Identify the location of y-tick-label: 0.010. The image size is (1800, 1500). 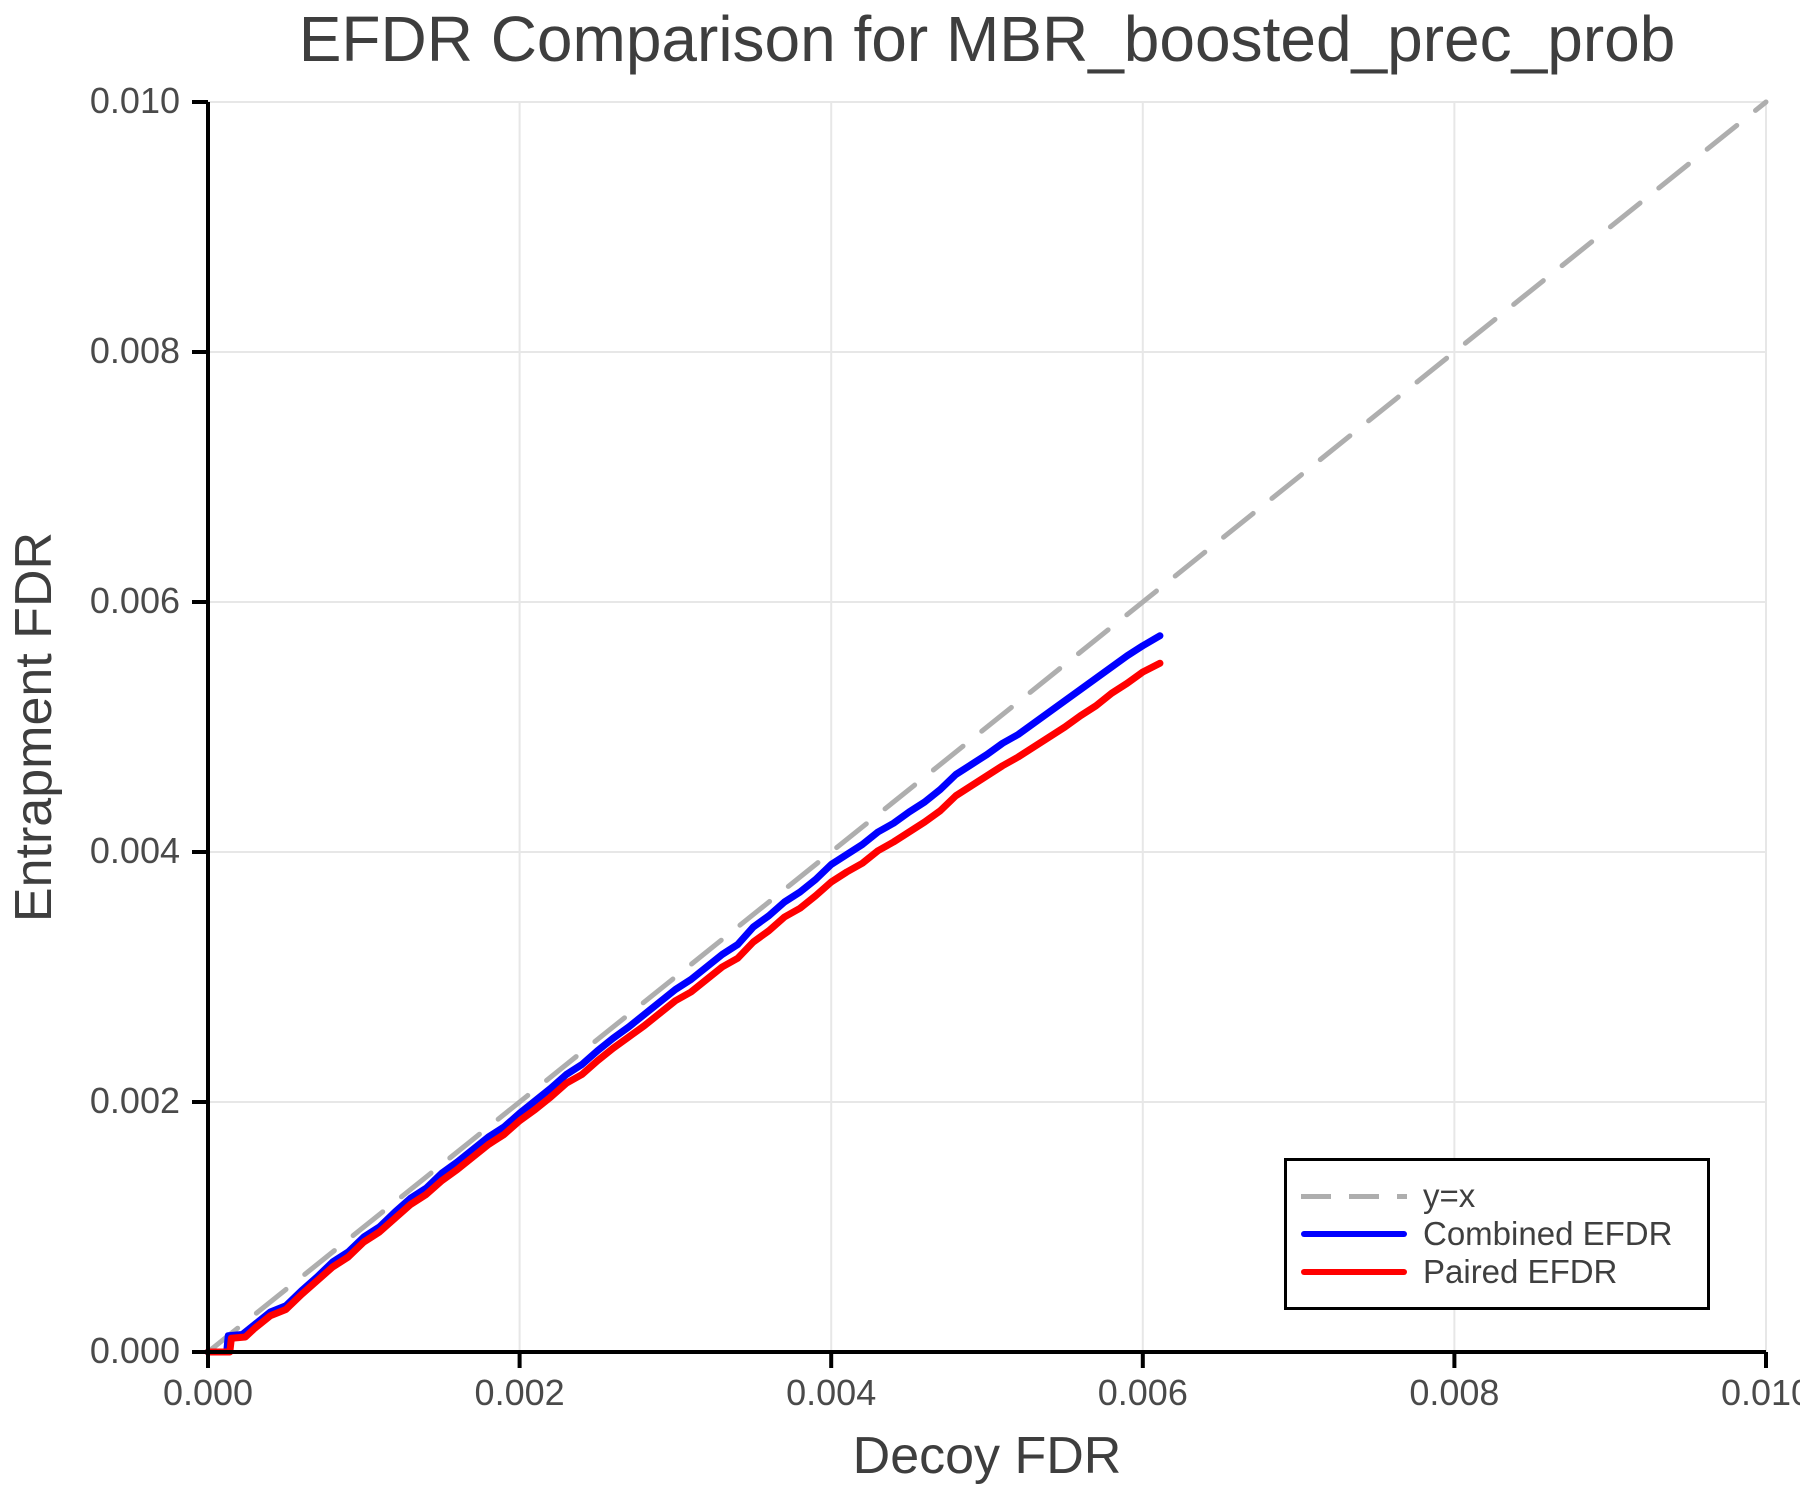
(134, 101).